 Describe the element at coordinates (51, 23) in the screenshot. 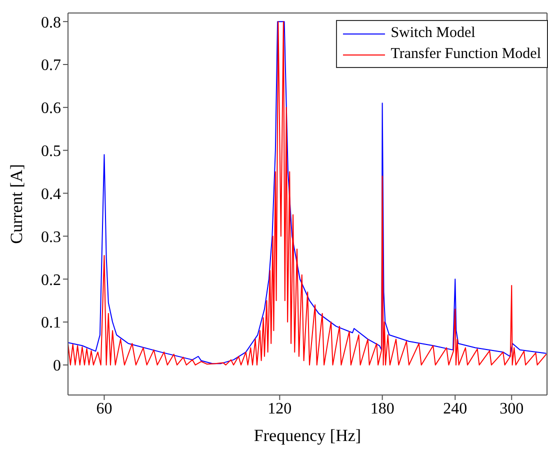

I see `y-tick-label: 0.8` at that location.